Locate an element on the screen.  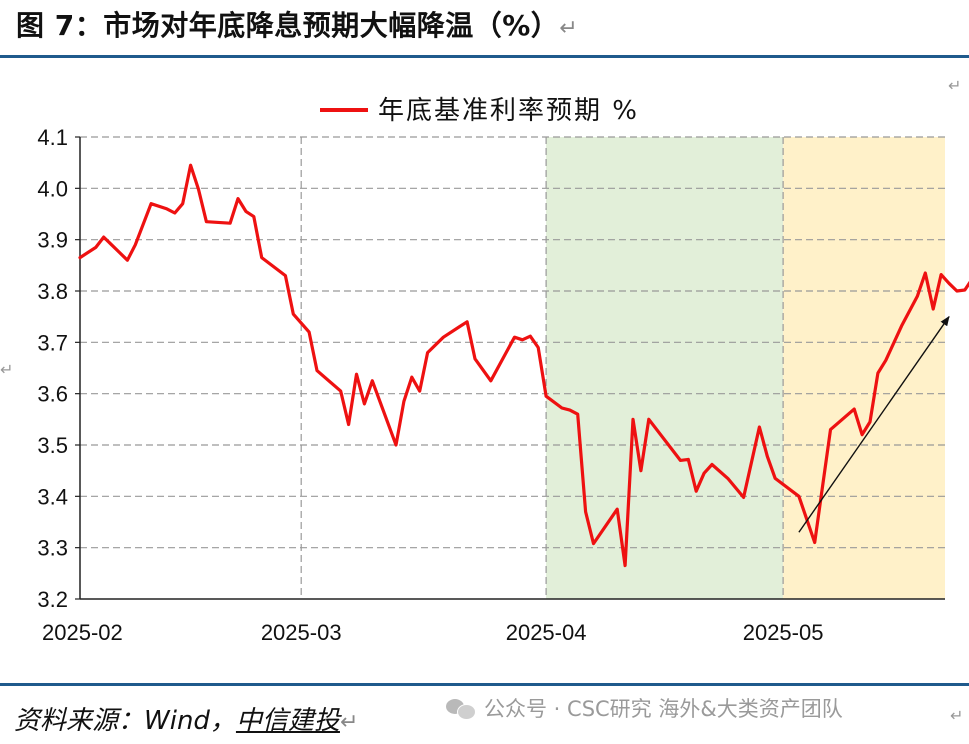
y-tick-label: 3.7 is located at coordinates (52, 342).